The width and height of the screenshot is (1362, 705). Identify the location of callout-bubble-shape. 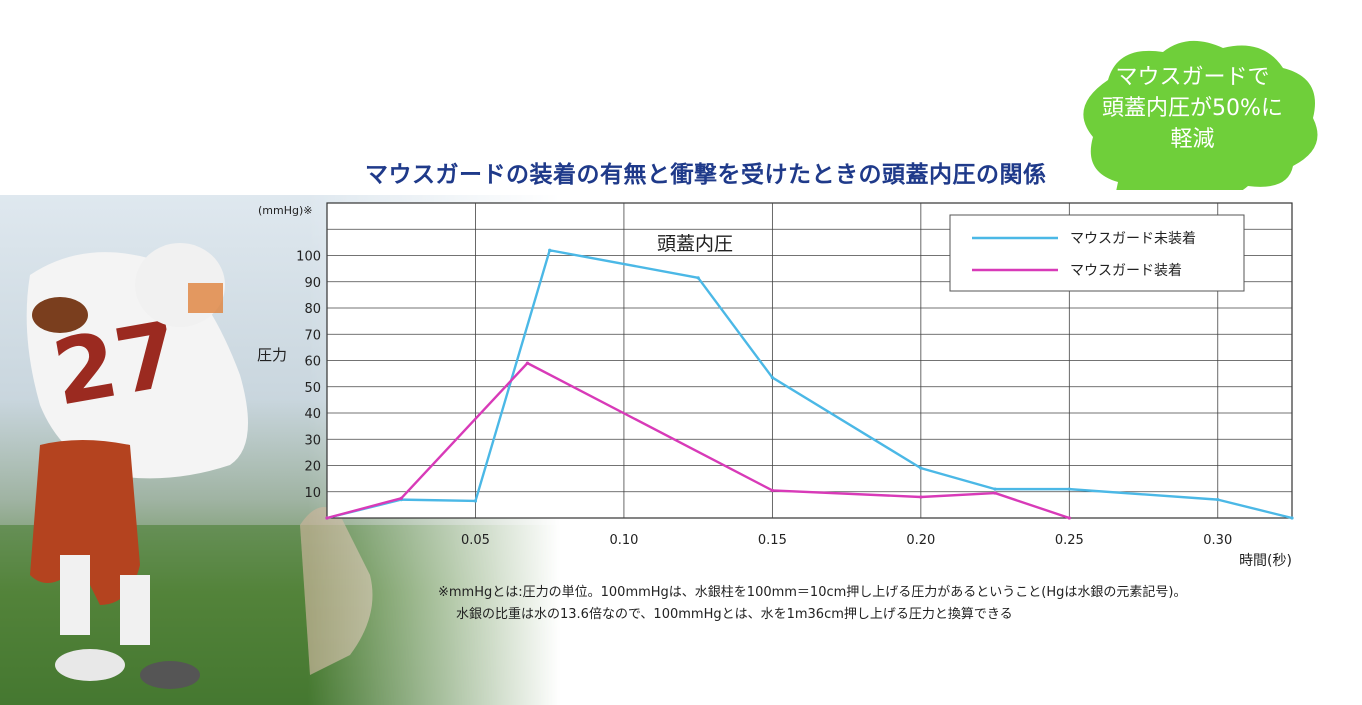
(1200, 115).